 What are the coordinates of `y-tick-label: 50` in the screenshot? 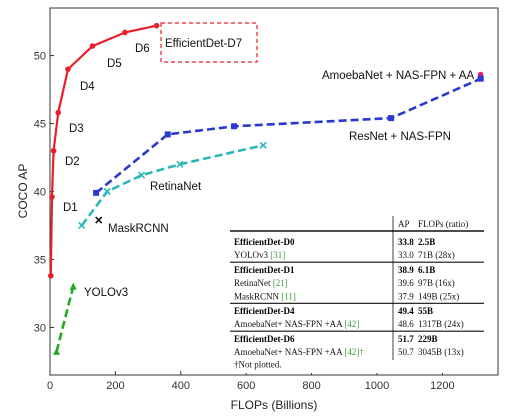 It's located at (40, 57).